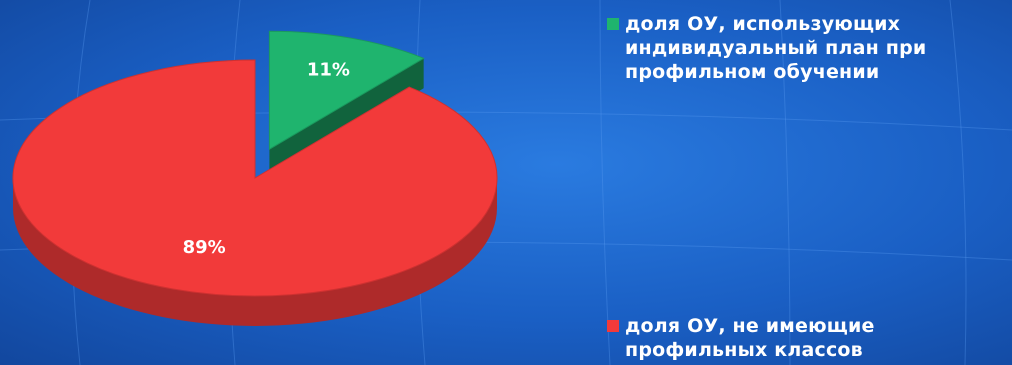 The width and height of the screenshot is (1012, 365). Describe the element at coordinates (613, 326) in the screenshot. I see `legend-swatch-red` at that location.